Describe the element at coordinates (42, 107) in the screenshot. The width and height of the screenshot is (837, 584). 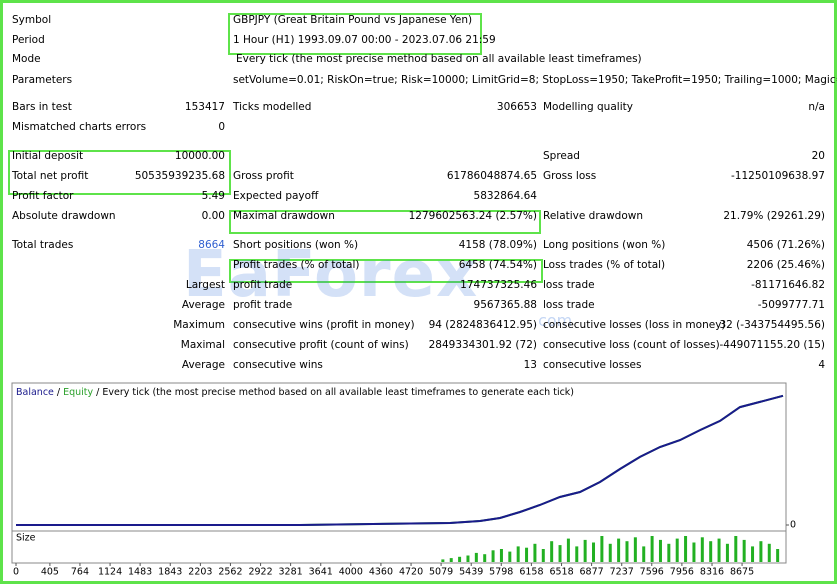
I see `report-cell: Bars in test` at that location.